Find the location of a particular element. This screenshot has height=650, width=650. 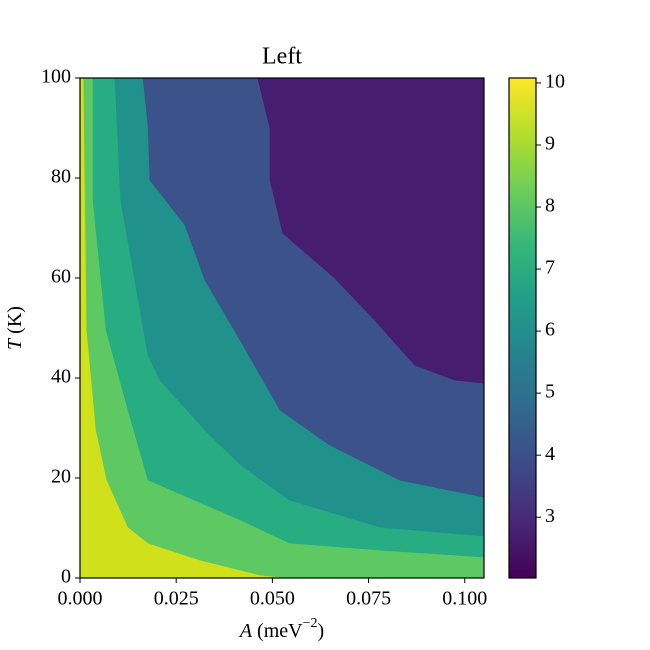

x-tick-label: 0.075 is located at coordinates (368, 599).